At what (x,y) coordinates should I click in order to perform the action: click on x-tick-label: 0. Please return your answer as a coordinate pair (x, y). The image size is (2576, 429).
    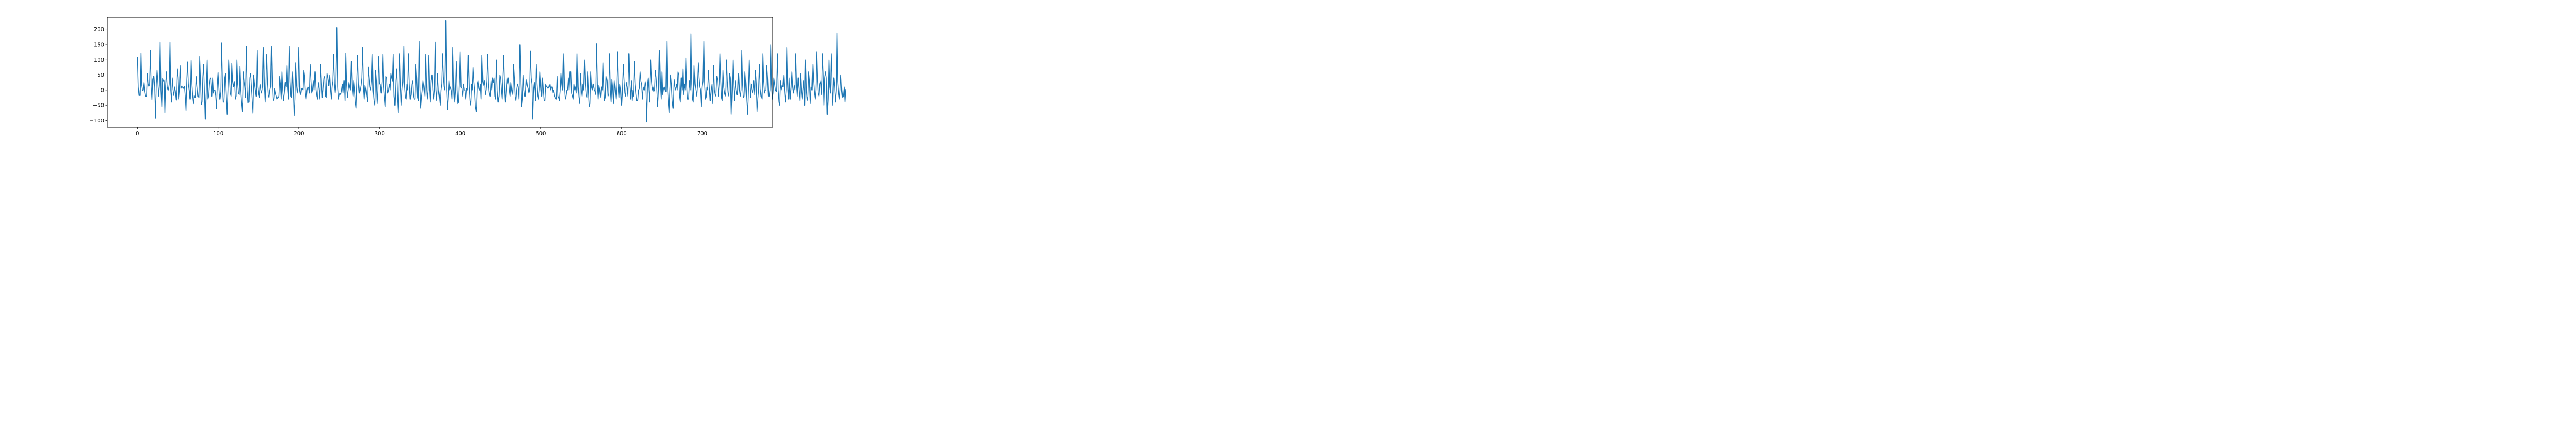
    Looking at the image, I should click on (137, 134).